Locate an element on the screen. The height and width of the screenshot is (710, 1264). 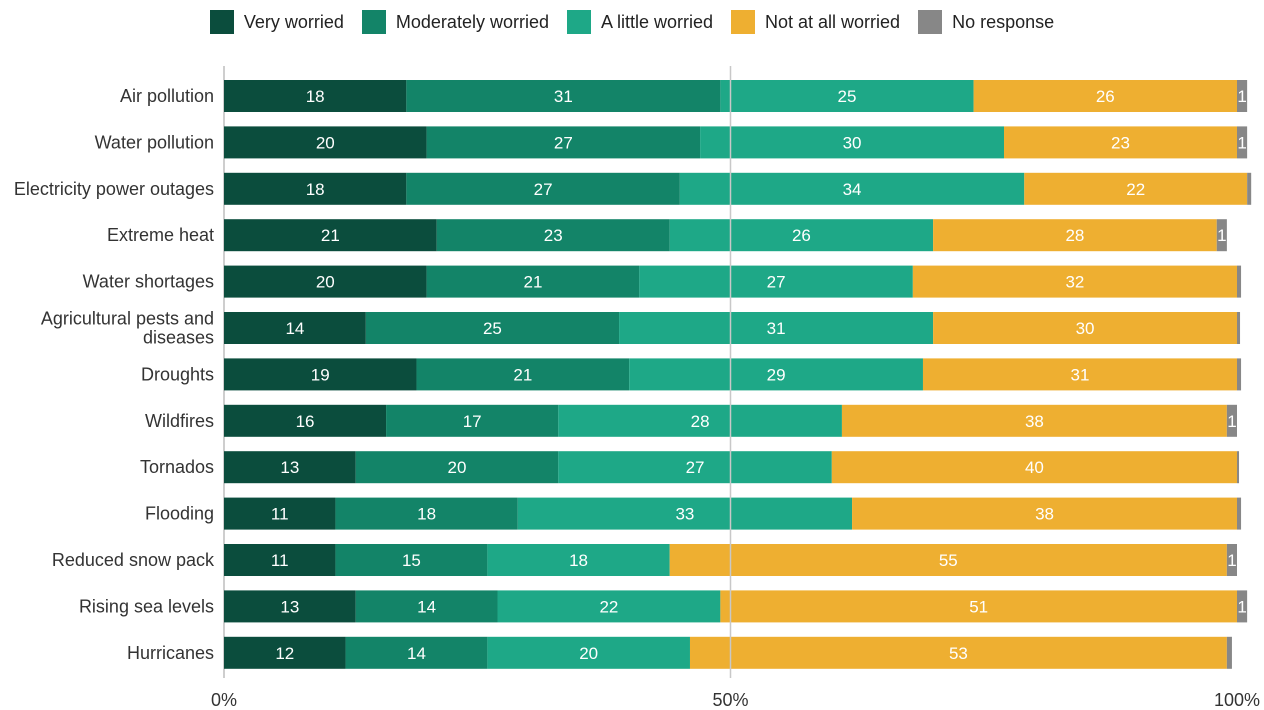
data-label: 19 is located at coordinates (320, 374).